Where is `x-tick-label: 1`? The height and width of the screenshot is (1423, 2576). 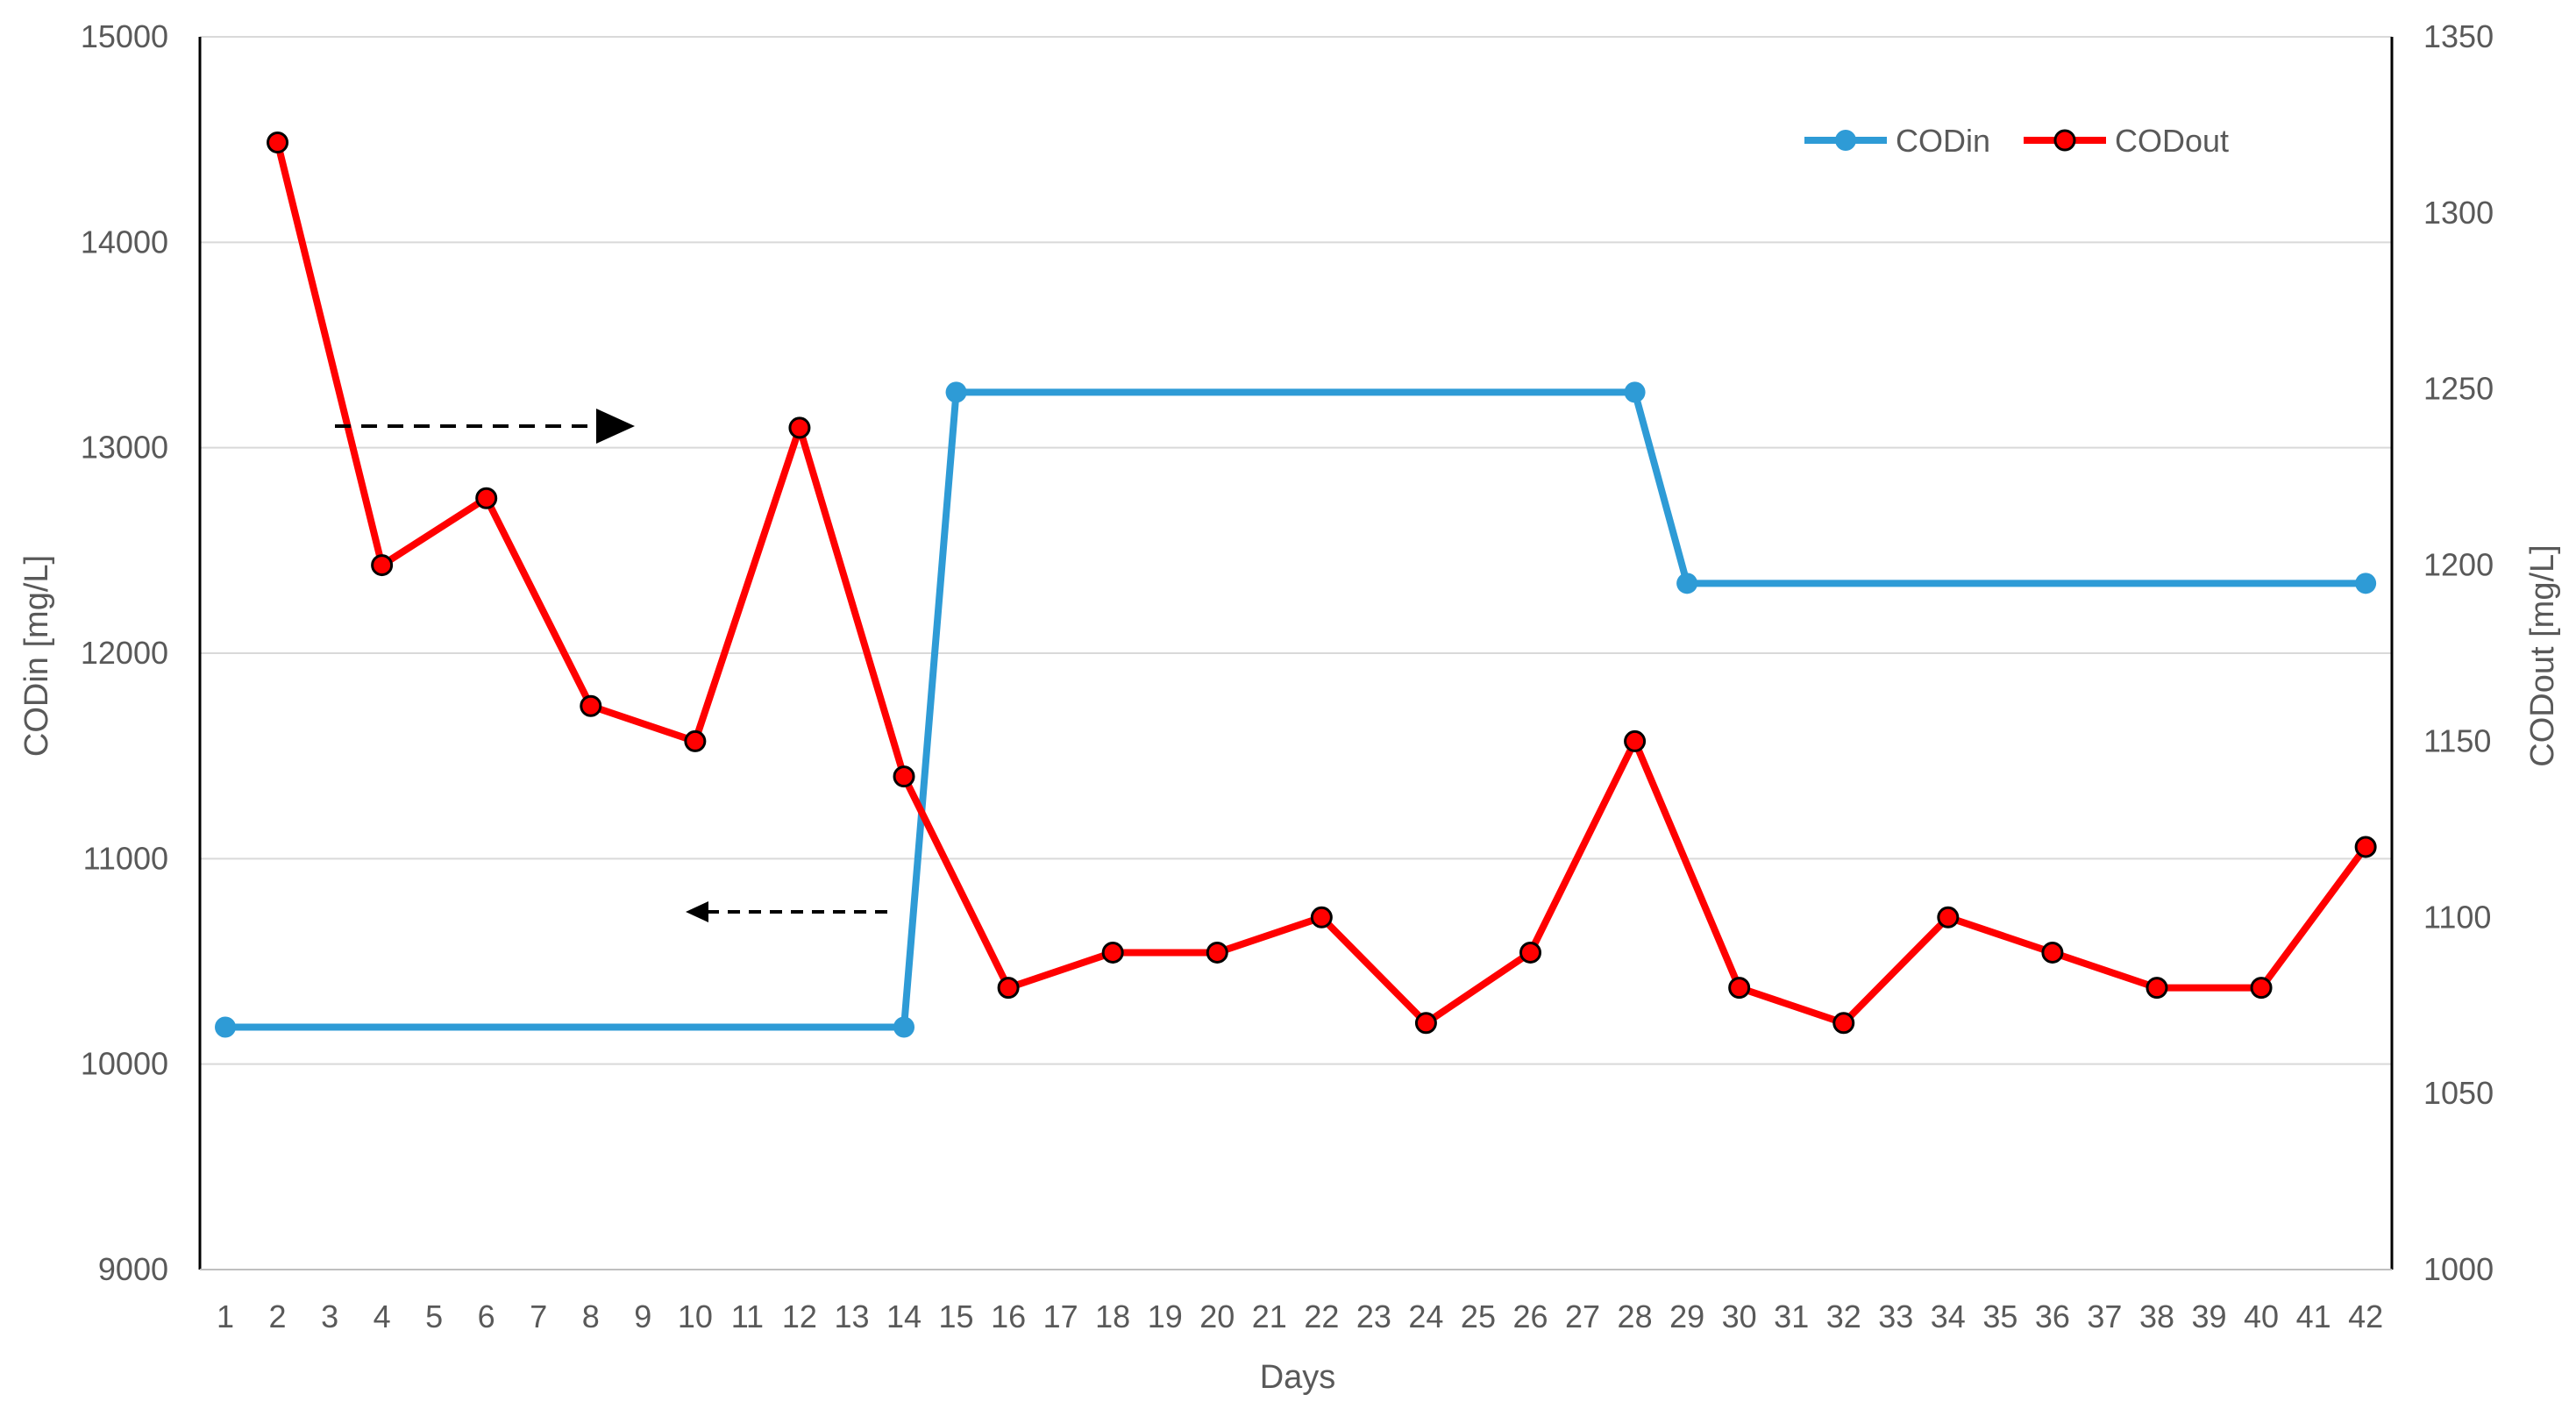 x-tick-label: 1 is located at coordinates (225, 1316).